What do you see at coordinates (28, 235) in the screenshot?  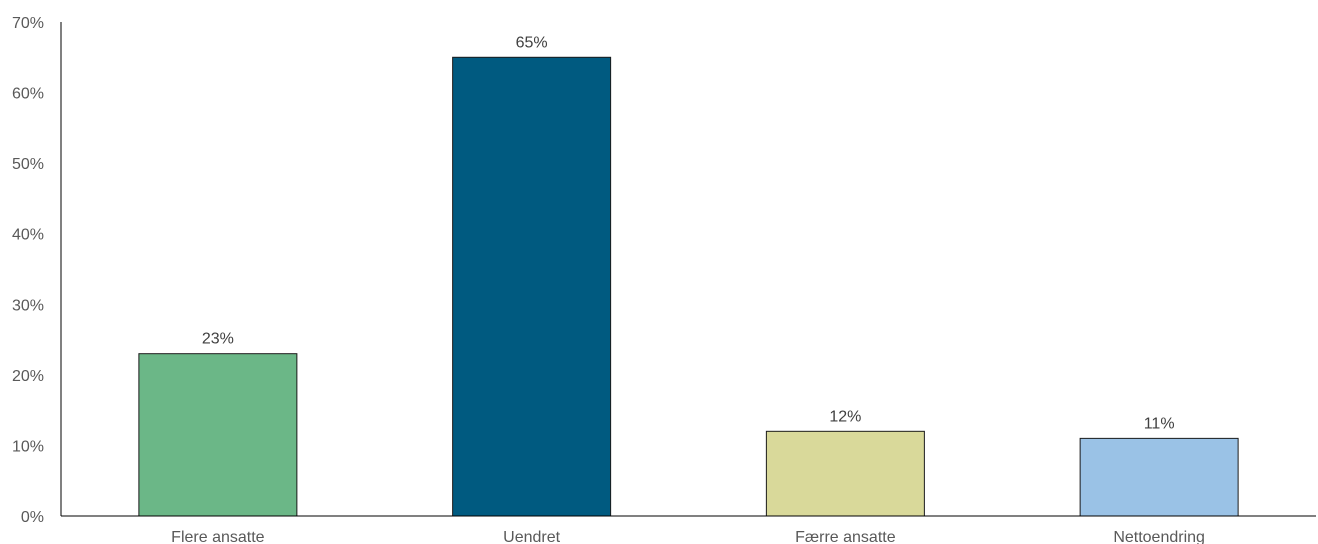 I see `y-tick-label: 40%` at bounding box center [28, 235].